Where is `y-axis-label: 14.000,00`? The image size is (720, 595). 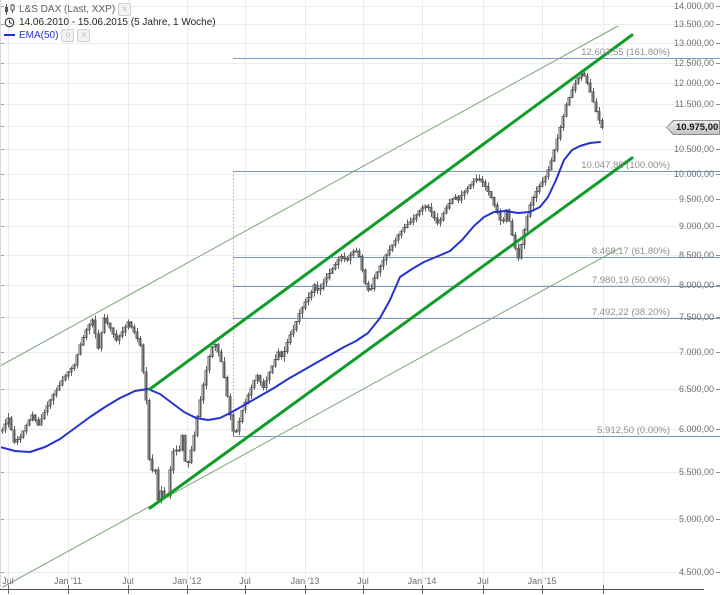
y-axis-label: 14.000,00 is located at coordinates (693, 6).